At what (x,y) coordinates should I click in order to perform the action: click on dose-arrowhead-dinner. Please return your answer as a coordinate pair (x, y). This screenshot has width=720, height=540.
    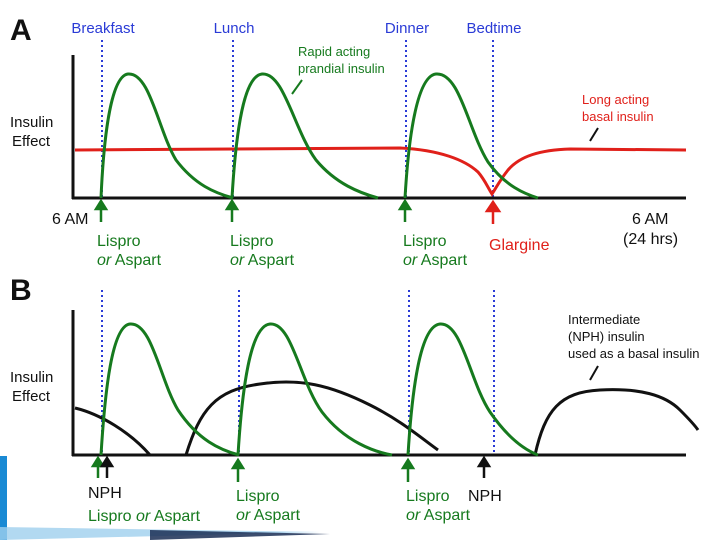
    Looking at the image, I should click on (405, 204).